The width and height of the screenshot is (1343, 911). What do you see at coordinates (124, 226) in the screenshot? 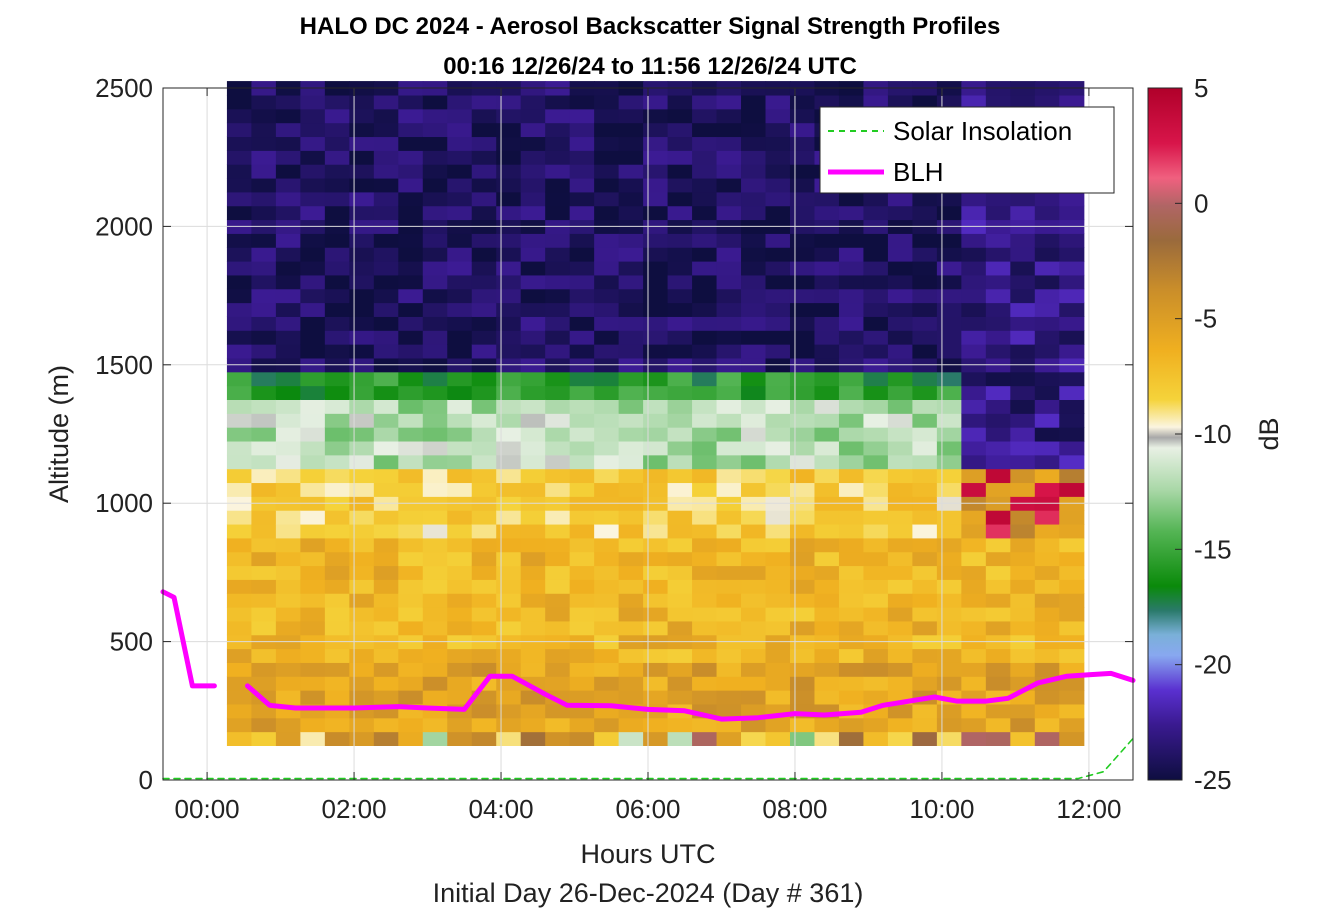
I see `y-tick-label: 2000` at bounding box center [124, 226].